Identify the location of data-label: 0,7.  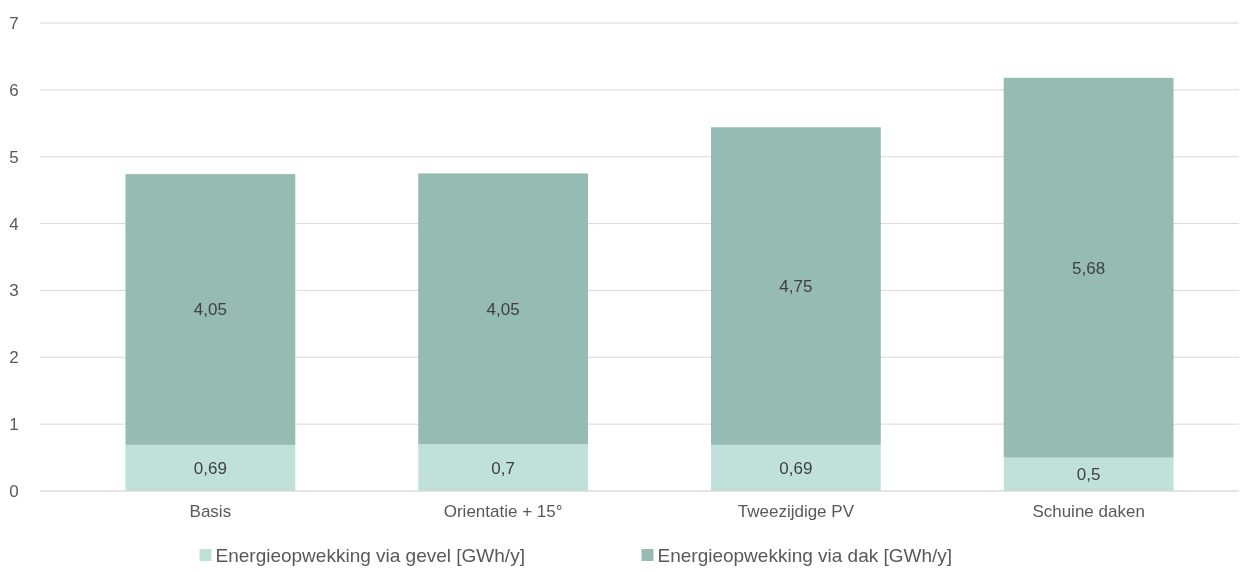
(503, 468).